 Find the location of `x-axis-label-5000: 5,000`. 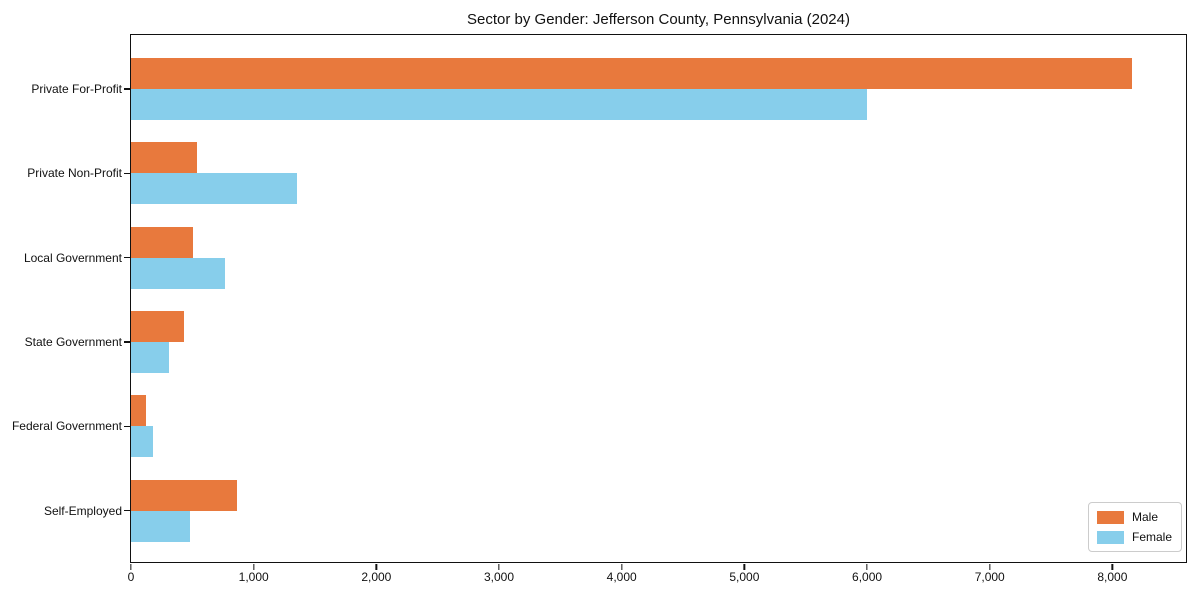

x-axis-label-5000: 5,000 is located at coordinates (744, 577).